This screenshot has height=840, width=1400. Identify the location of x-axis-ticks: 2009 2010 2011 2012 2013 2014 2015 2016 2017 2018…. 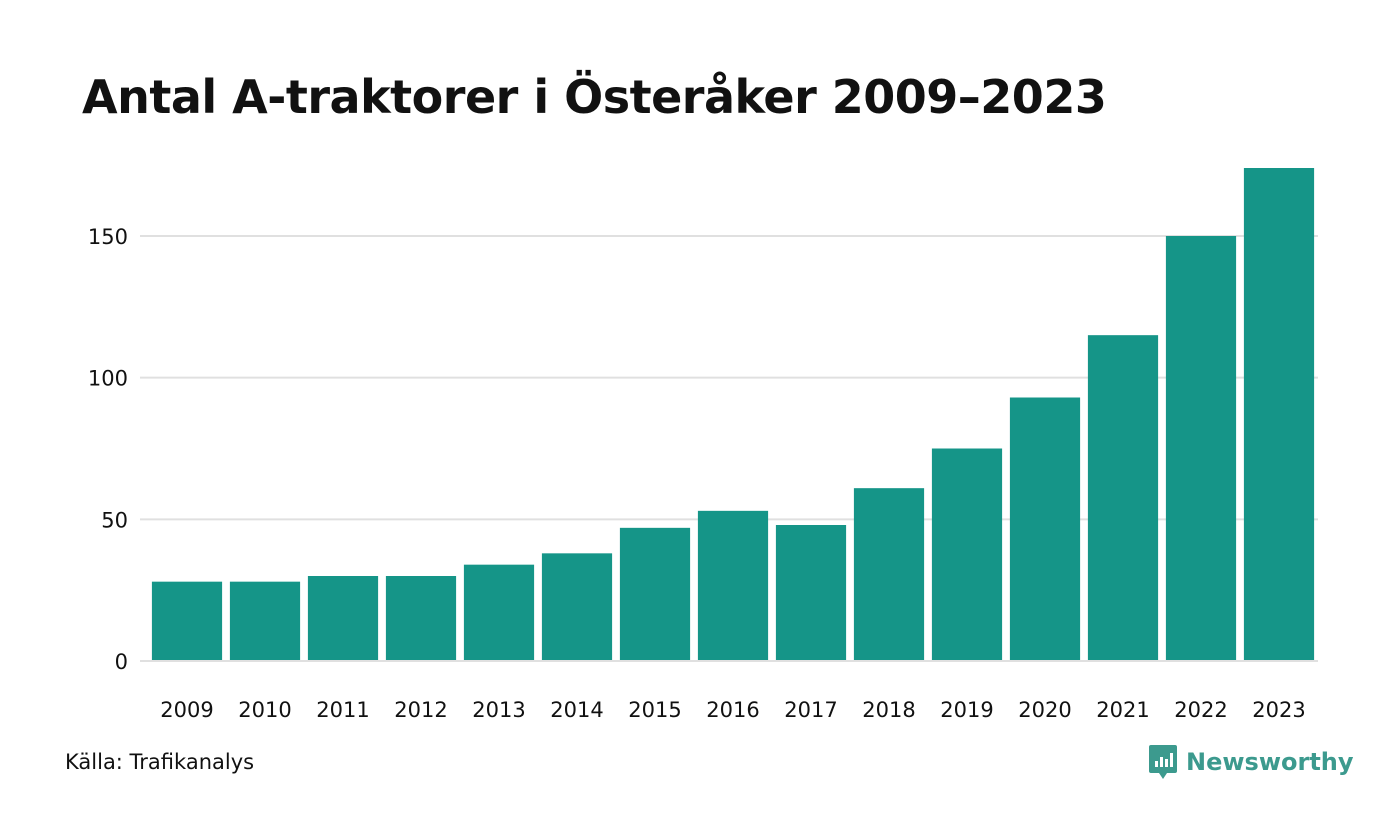
(732, 710).